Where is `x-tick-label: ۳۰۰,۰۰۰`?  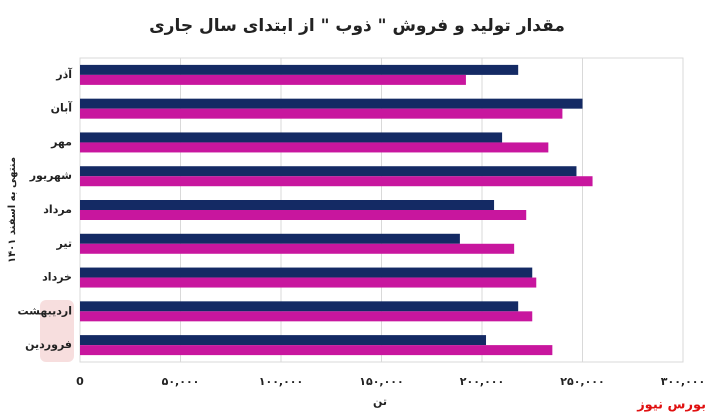
x-tick-label: ۳۰۰,۰۰۰ is located at coordinates (683, 381).